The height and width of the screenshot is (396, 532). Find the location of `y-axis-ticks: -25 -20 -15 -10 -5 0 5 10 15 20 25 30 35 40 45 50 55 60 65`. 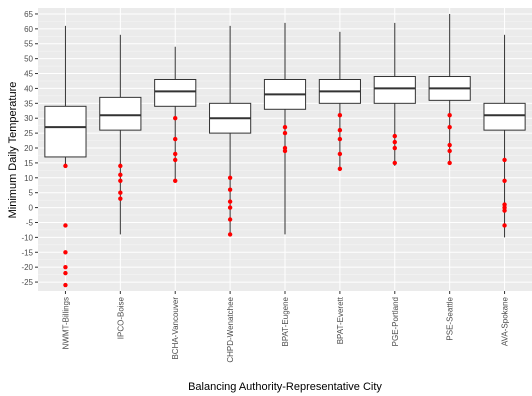

y-axis-ticks: -25 -20 -15 -10 -5 0 5 10 15 20 25 30 35 40 45 50 55 60 65 is located at coordinates (29, 148).